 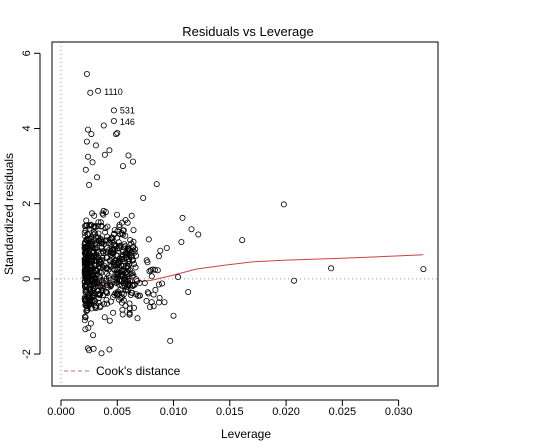 What do you see at coordinates (248, 31) in the screenshot?
I see `chart-title: Residuals vs Leverage` at bounding box center [248, 31].